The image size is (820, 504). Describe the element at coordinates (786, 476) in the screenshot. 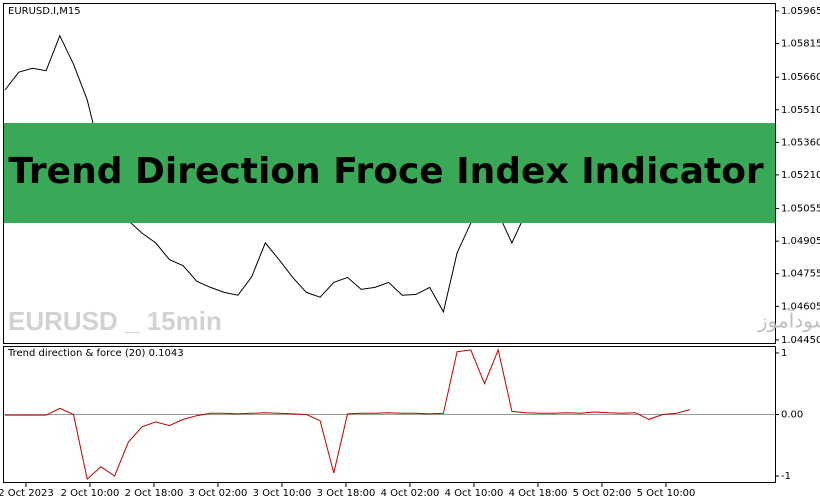

I see `y-tick-label: -1` at that location.